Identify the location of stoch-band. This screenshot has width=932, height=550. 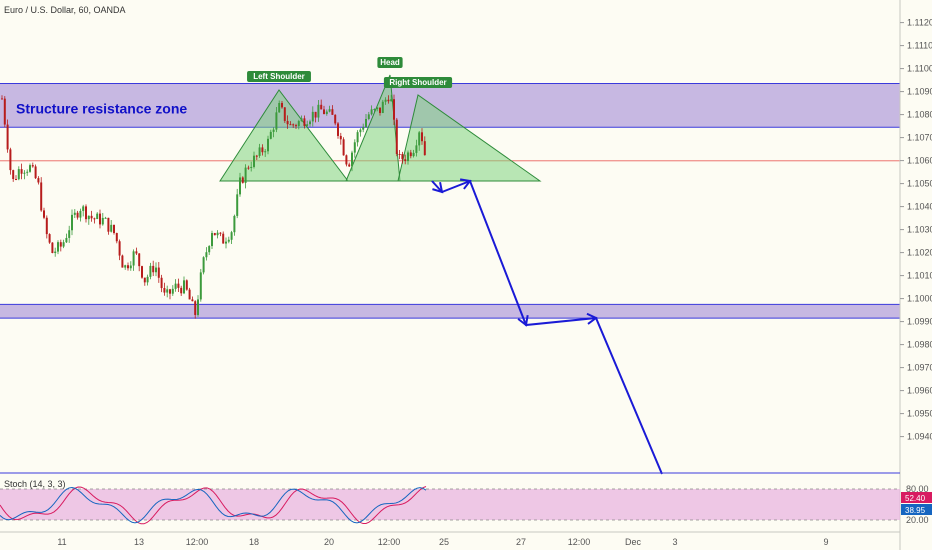
(450, 504).